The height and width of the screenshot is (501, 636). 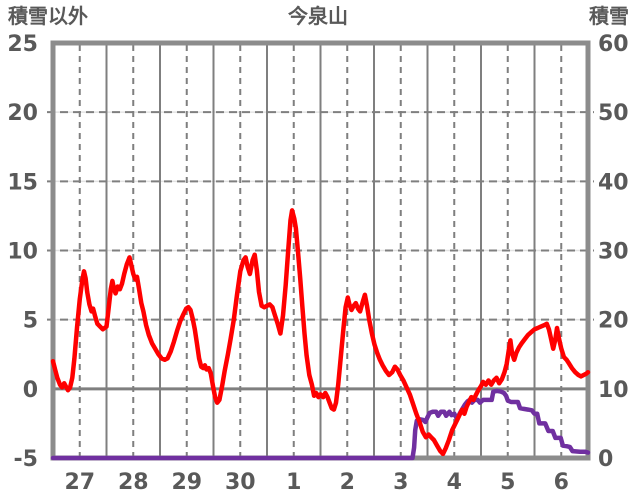 What do you see at coordinates (613, 252) in the screenshot?
I see `right-axis-tick: 30` at bounding box center [613, 252].